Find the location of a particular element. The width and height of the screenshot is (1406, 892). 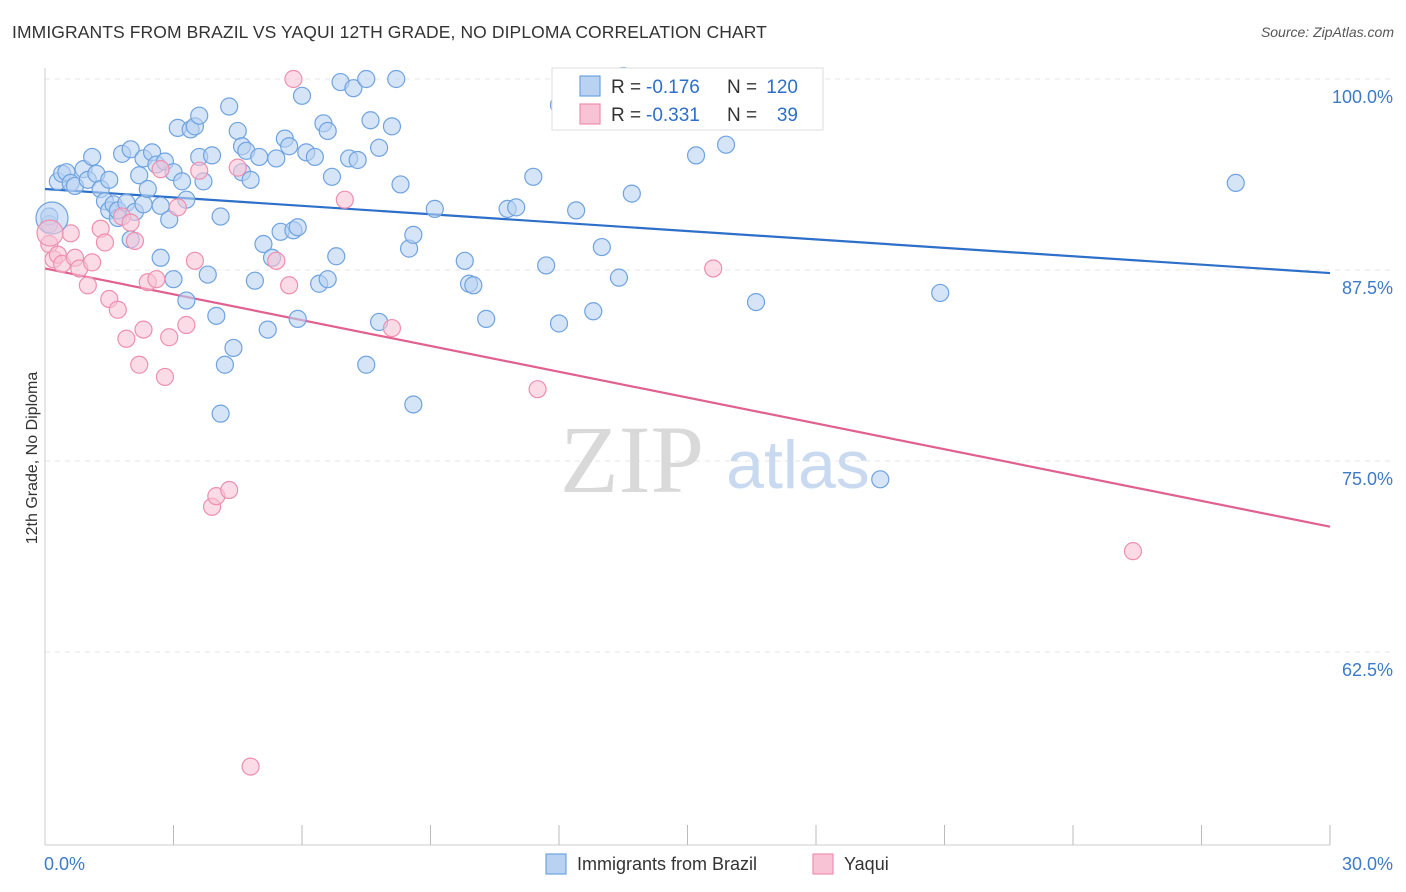

bottom-legend-label-brazil: Immigrants from Brazil is located at coordinates (667, 864).